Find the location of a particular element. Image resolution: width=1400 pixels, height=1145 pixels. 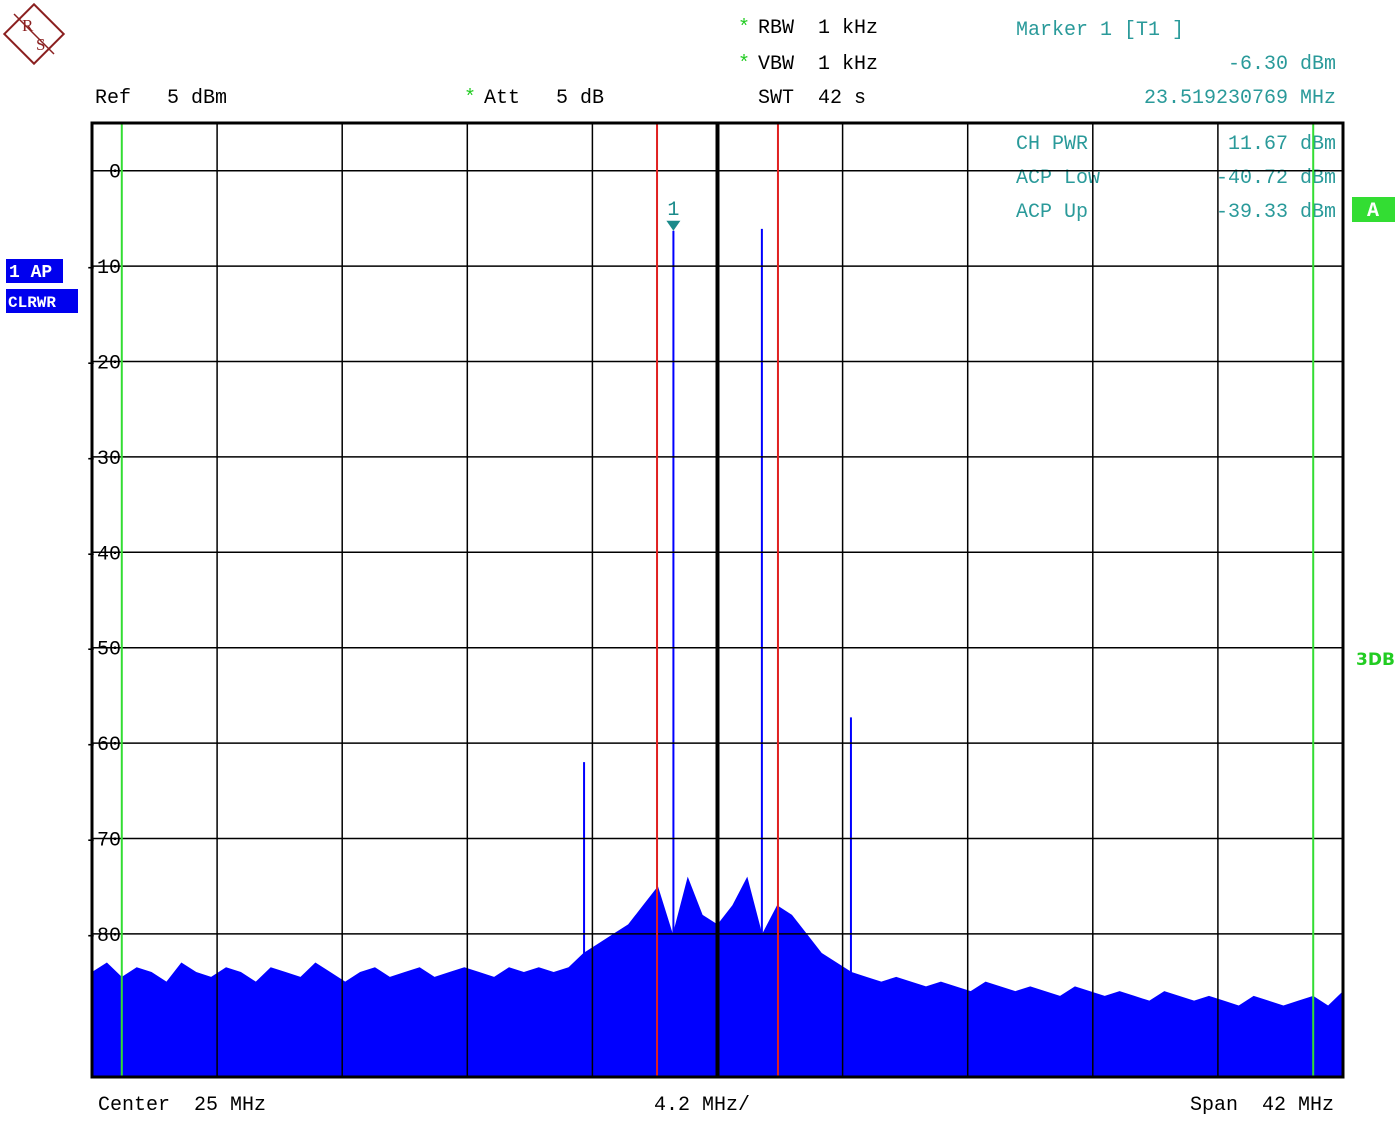

vbw: VBW 1 kHz is located at coordinates (818, 64).